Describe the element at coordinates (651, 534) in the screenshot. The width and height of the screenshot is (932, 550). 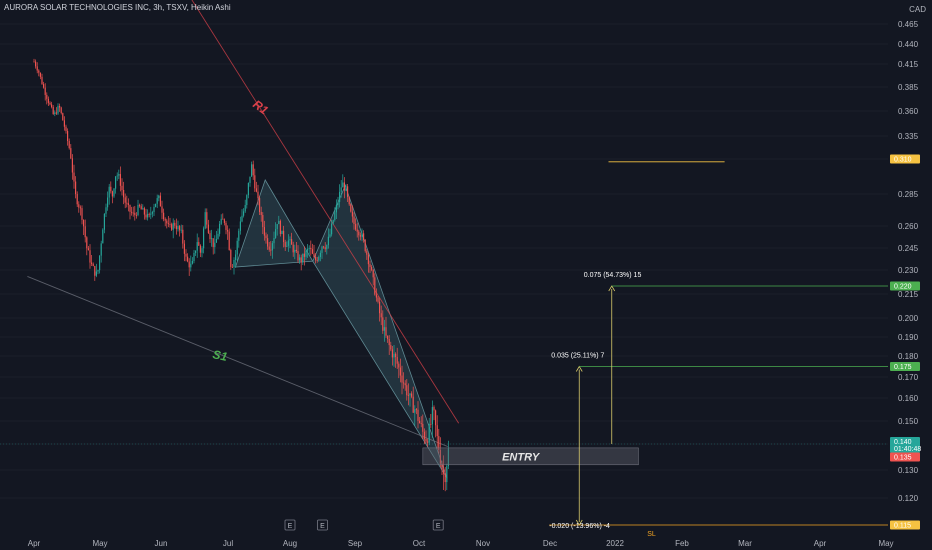
I see `stop-tag: SL` at that location.